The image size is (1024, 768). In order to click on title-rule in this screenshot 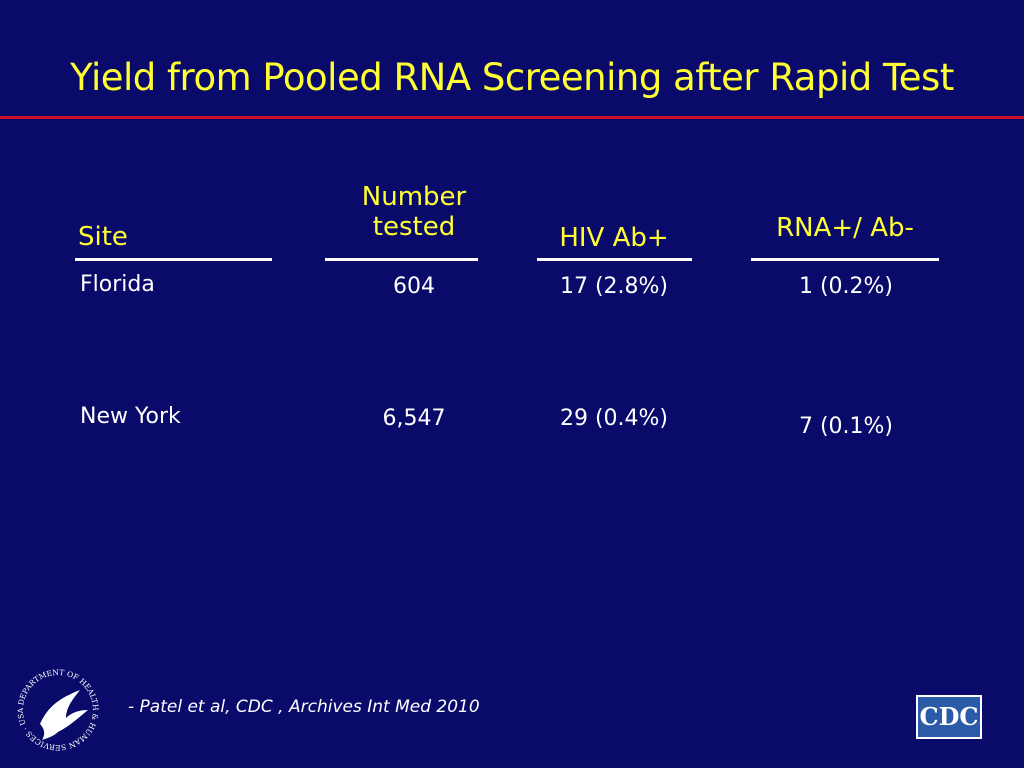, I will do `click(512, 117)`.